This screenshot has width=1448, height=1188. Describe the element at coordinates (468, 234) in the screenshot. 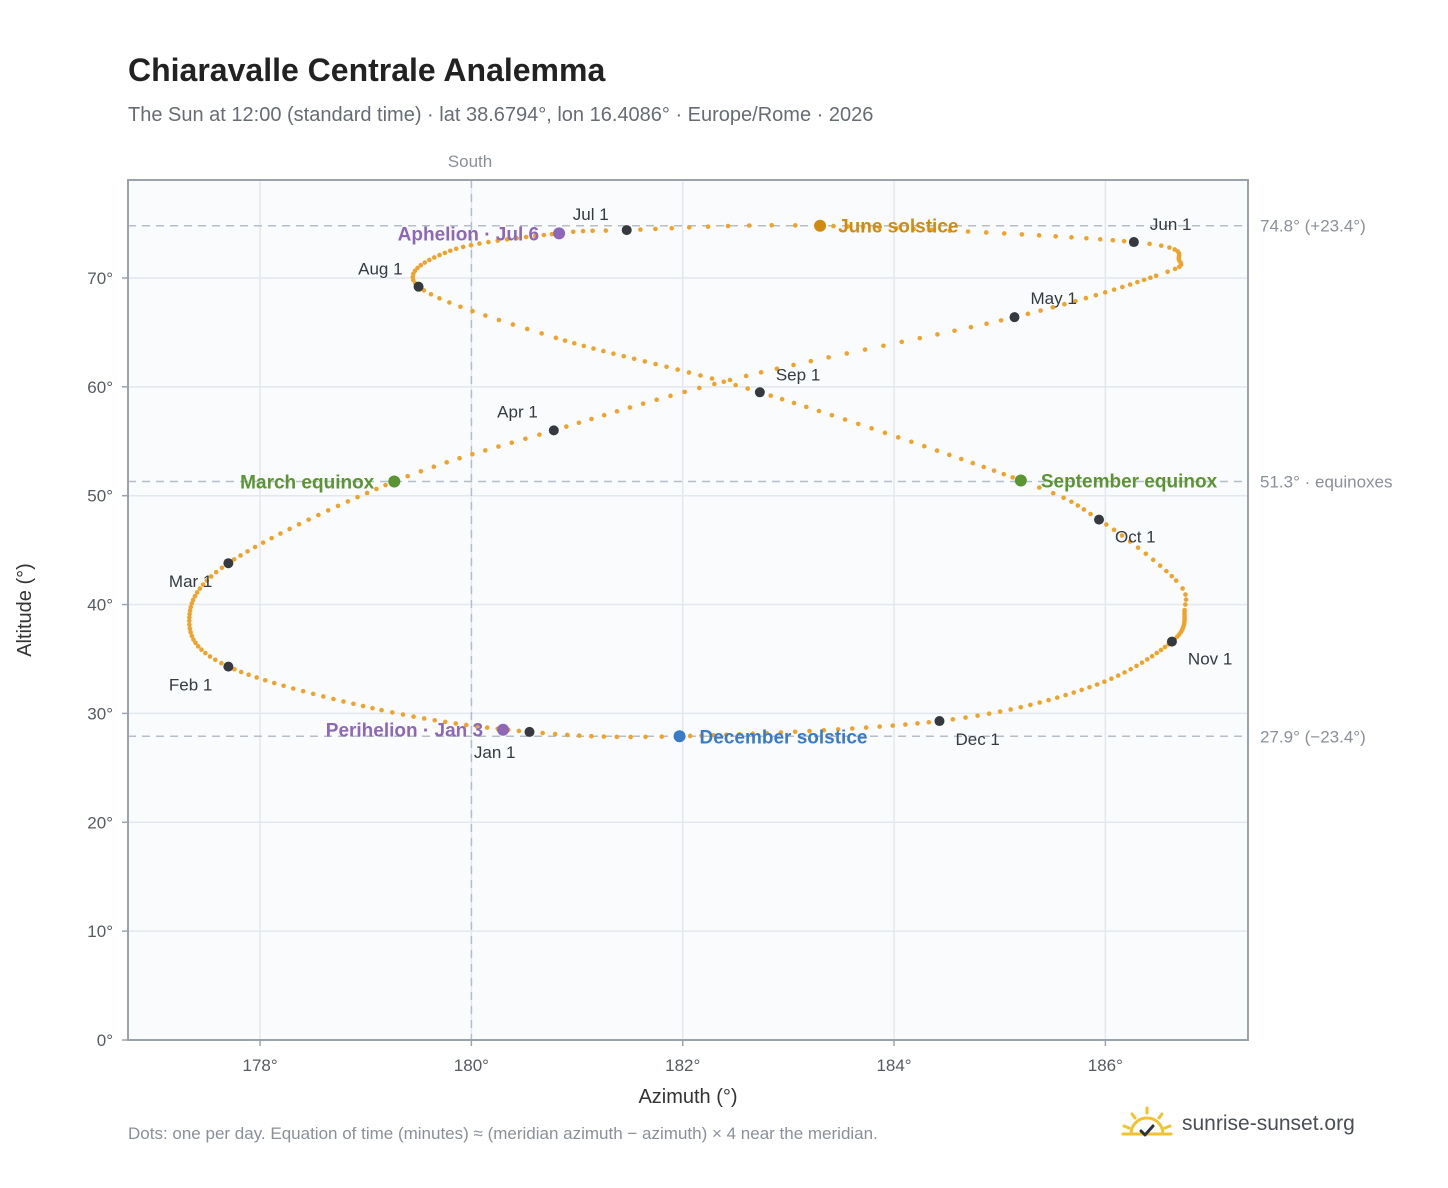

I see `event-marker-label: Aphelion · Jul 6` at that location.